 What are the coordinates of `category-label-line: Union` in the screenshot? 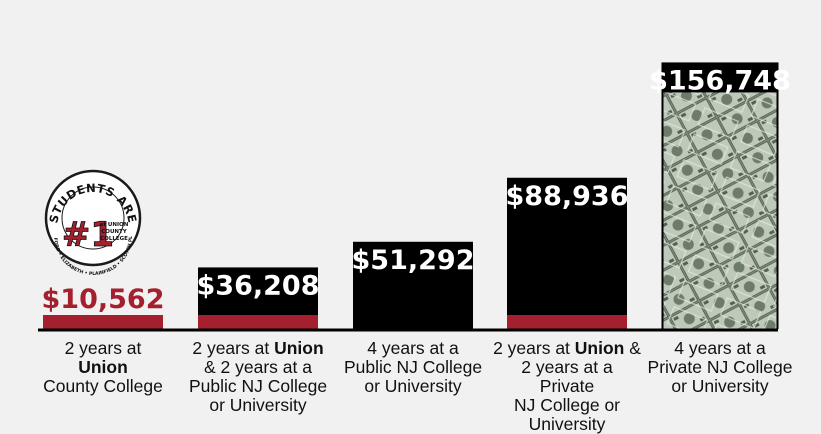 It's located at (103, 367).